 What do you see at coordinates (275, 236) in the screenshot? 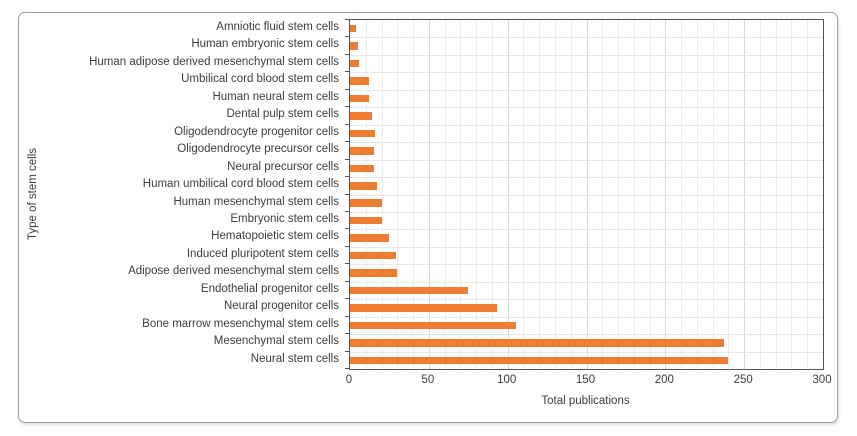
I see `category-label: Hematopoietic stem cells` at bounding box center [275, 236].